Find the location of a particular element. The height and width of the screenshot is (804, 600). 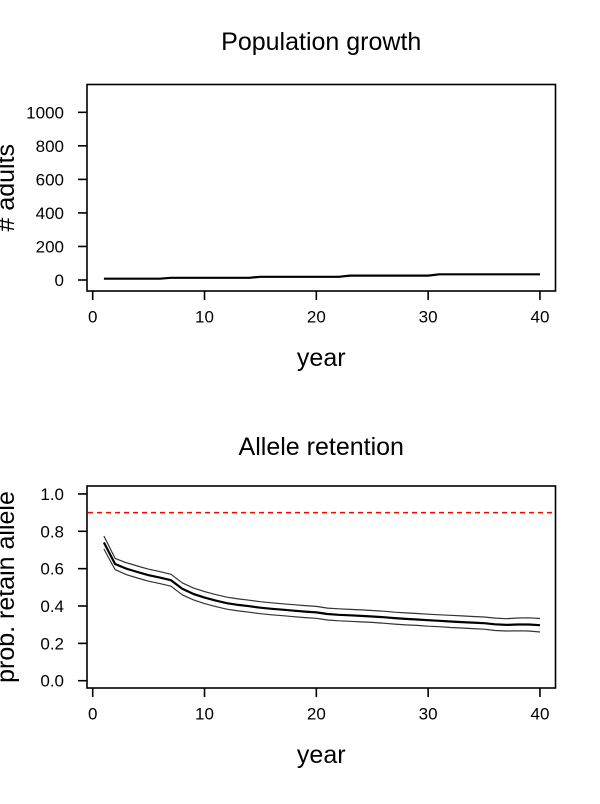

series-line-lower_band is located at coordinates (322, 590).